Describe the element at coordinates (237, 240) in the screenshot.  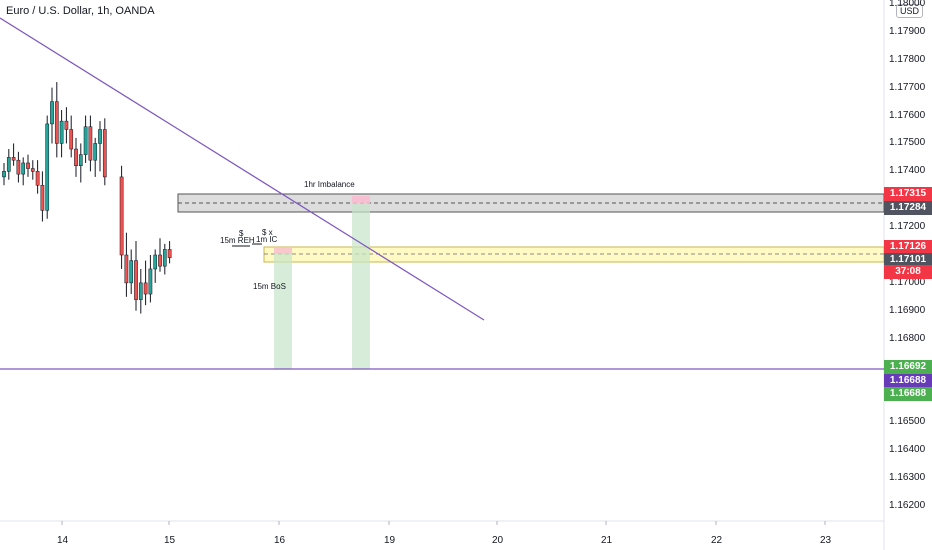
I see `reh-label: 15m REH` at that location.